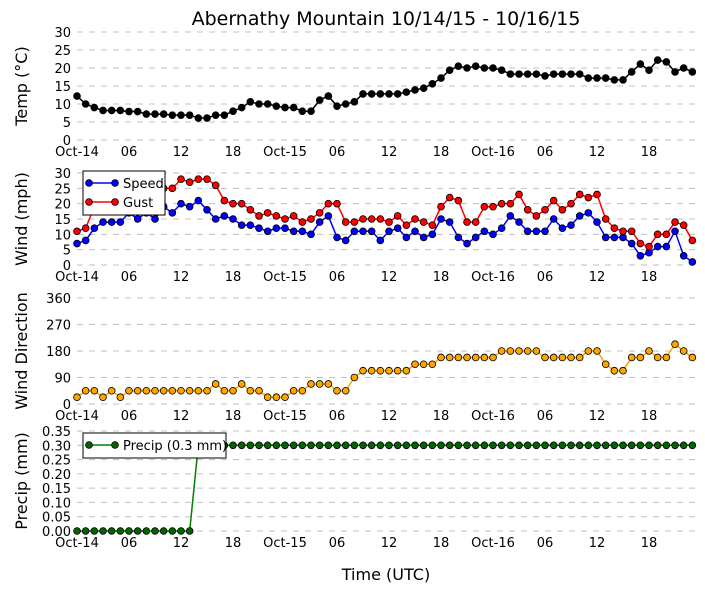 The width and height of the screenshot is (705, 593). Describe the element at coordinates (124, 193) in the screenshot. I see `legend-box` at that location.